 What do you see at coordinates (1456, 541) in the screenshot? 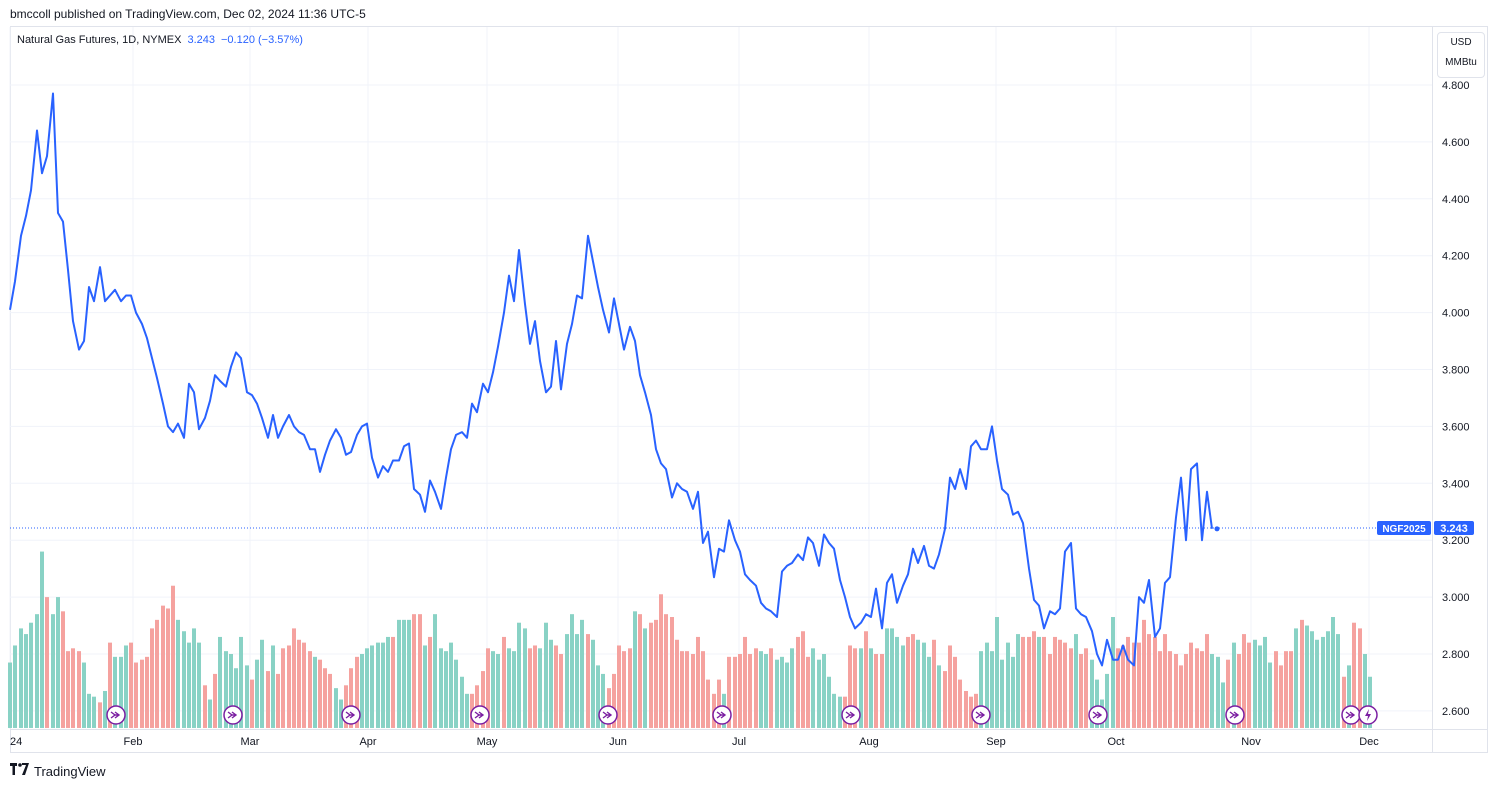
I see `y-tick-label: 3.200` at bounding box center [1456, 541].